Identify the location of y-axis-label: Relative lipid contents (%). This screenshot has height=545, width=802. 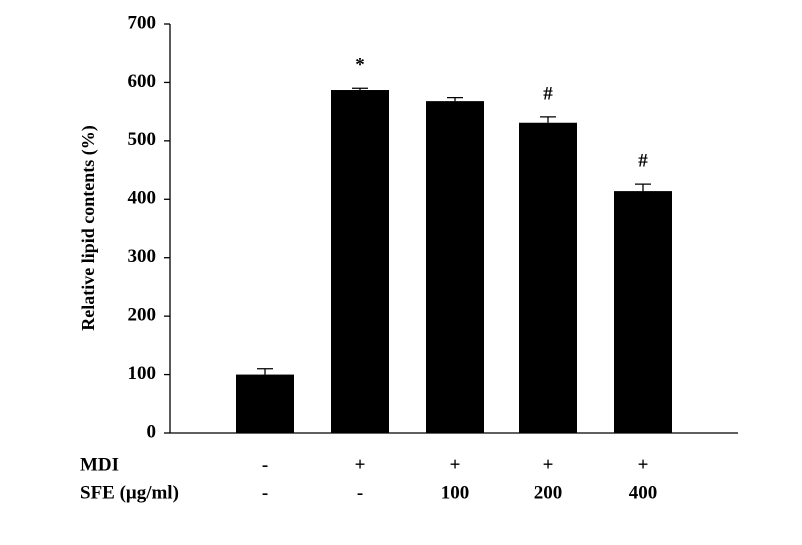
(88, 227).